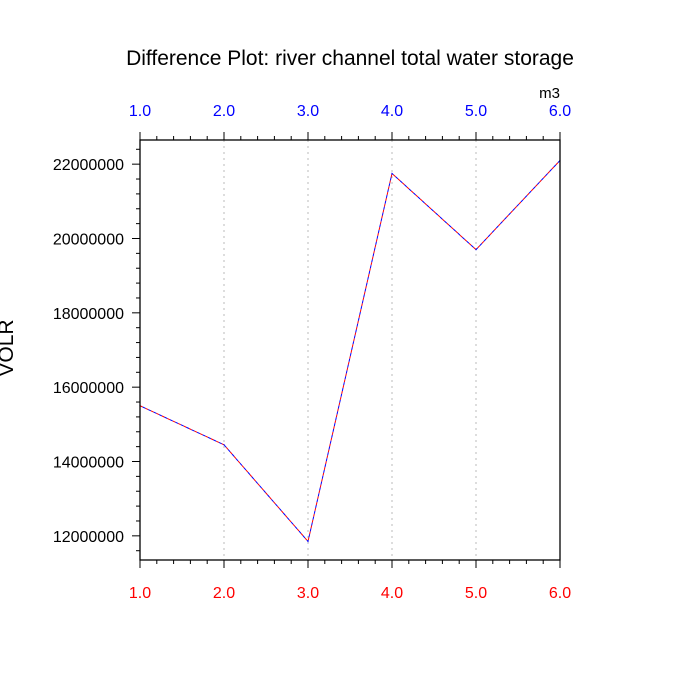 Image resolution: width=700 pixels, height=700 pixels. I want to click on y-tick-label: 18000000, so click(88, 314).